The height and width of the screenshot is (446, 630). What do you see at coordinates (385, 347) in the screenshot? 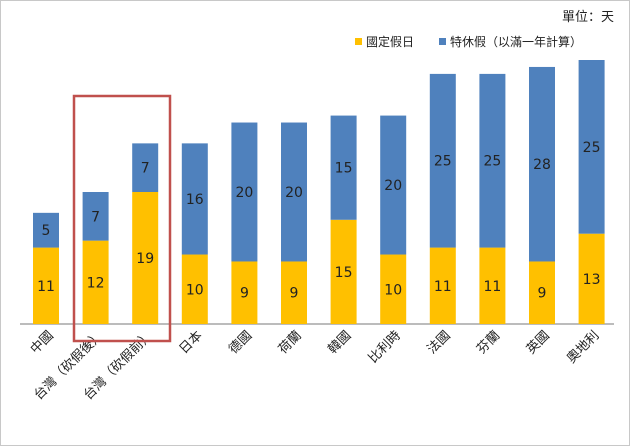
I see `x-tick-label: 比利時` at bounding box center [385, 347].